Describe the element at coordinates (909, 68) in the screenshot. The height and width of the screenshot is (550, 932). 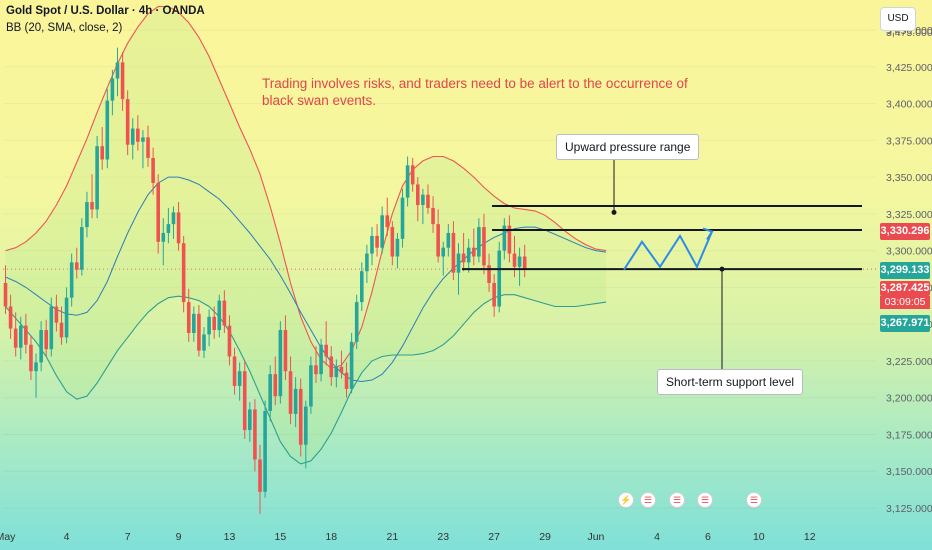
I see `y-tick-label: 3,425.000` at that location.